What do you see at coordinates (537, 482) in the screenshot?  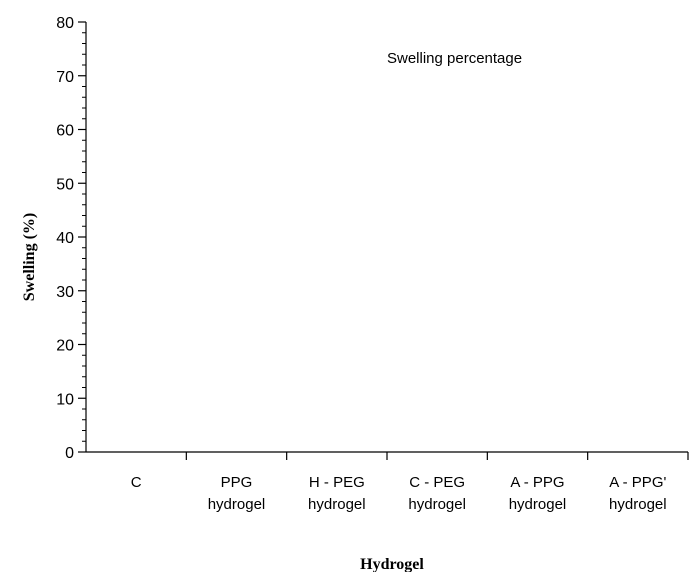 I see `x-category-label: A - PPG` at bounding box center [537, 482].